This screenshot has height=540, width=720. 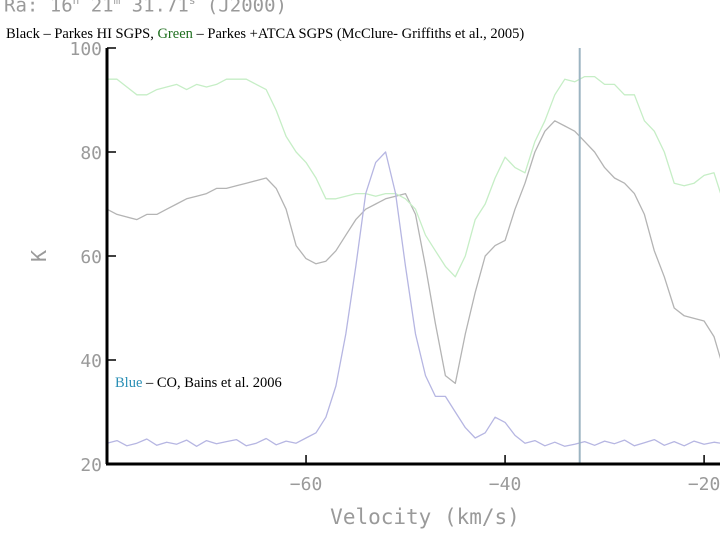 What do you see at coordinates (85, 49) in the screenshot?
I see `y-tick-label: 100` at bounding box center [85, 49].